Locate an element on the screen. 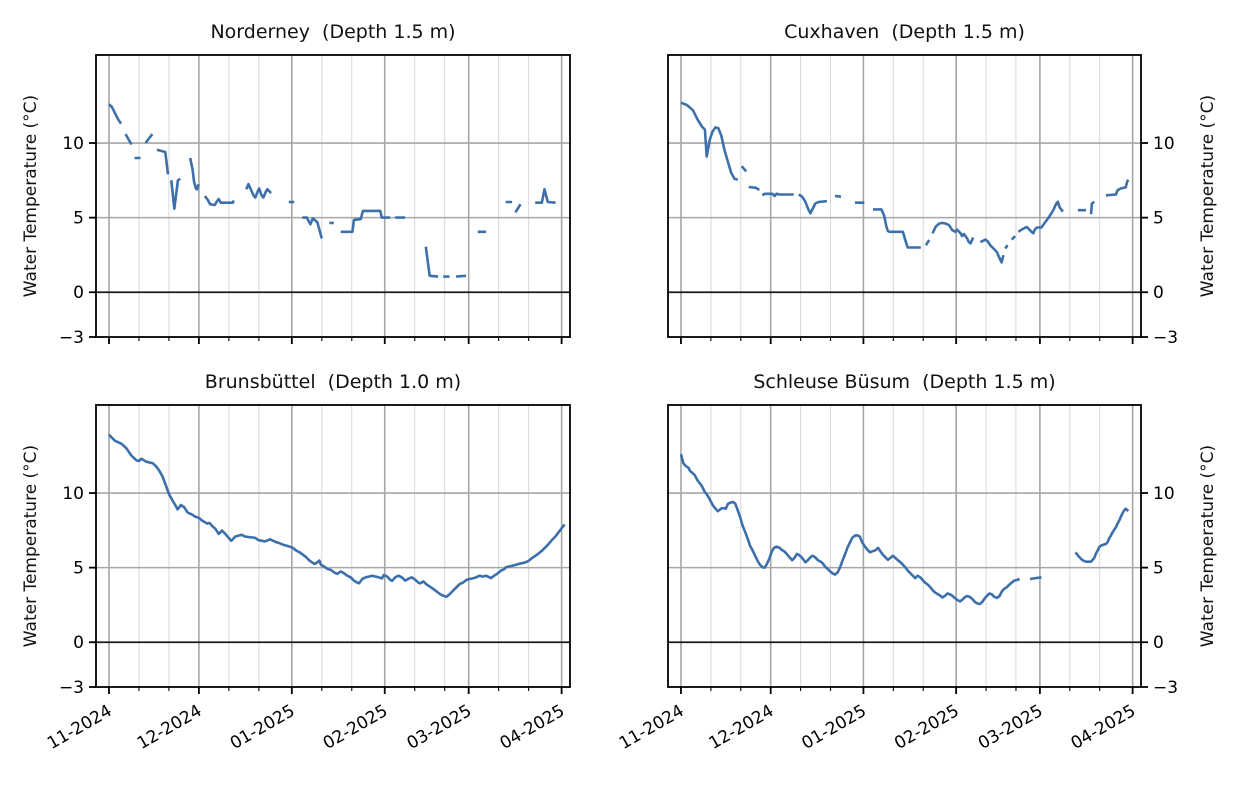 The width and height of the screenshot is (1240, 785). chart-title-norderney: Norderney (Depth 1.5 m) is located at coordinates (333, 32).